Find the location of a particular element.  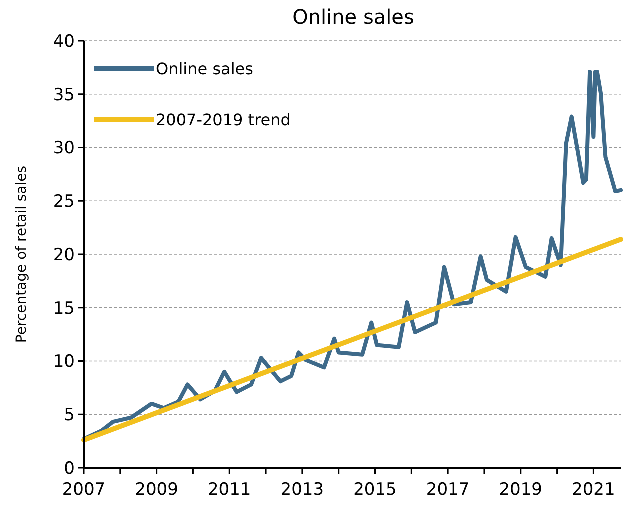

y-tick-label: 10 is located at coordinates (64, 362).